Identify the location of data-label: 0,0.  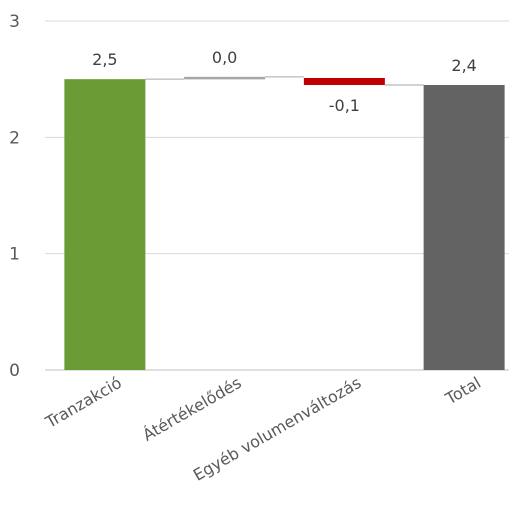
(224, 57).